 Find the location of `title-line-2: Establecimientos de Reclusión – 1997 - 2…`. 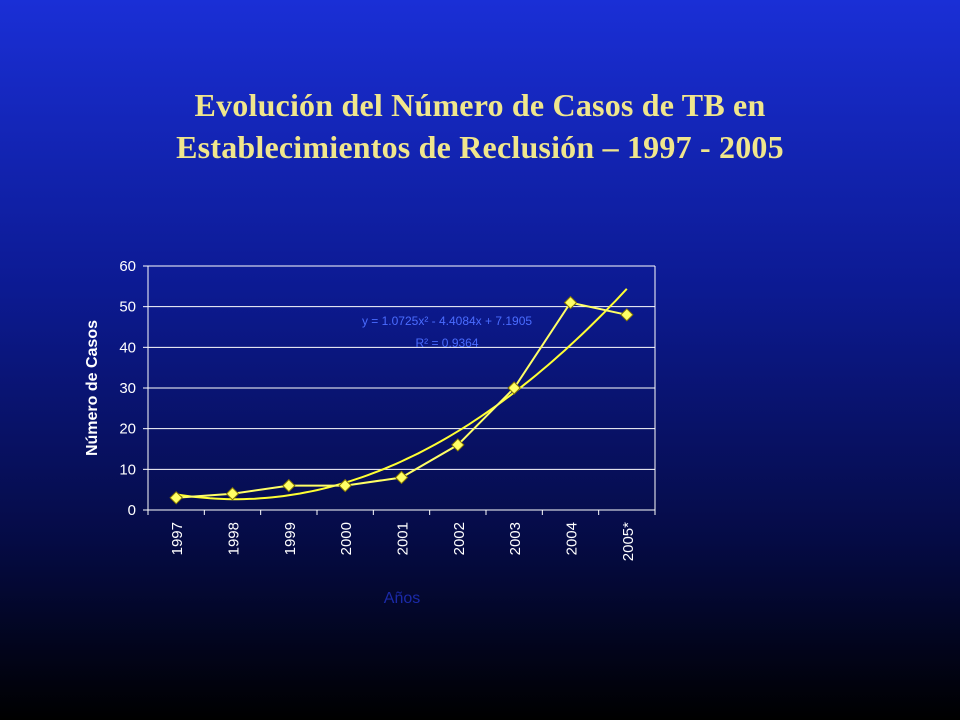

title-line-2: Establecimientos de Reclusión – 1997 - 2… is located at coordinates (480, 147).